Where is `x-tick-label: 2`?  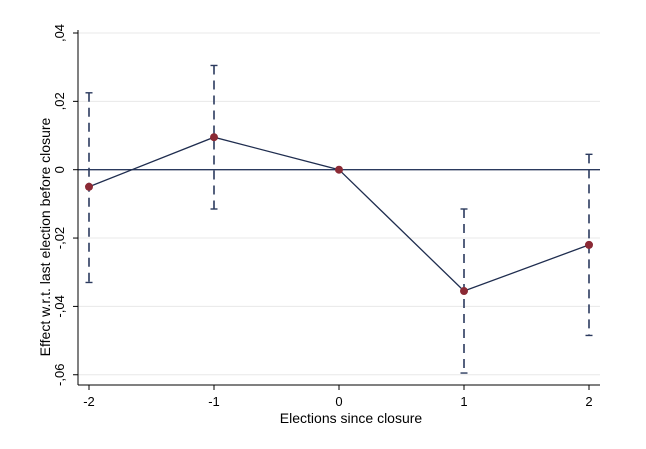
x-tick-label: 2 is located at coordinates (588, 401).